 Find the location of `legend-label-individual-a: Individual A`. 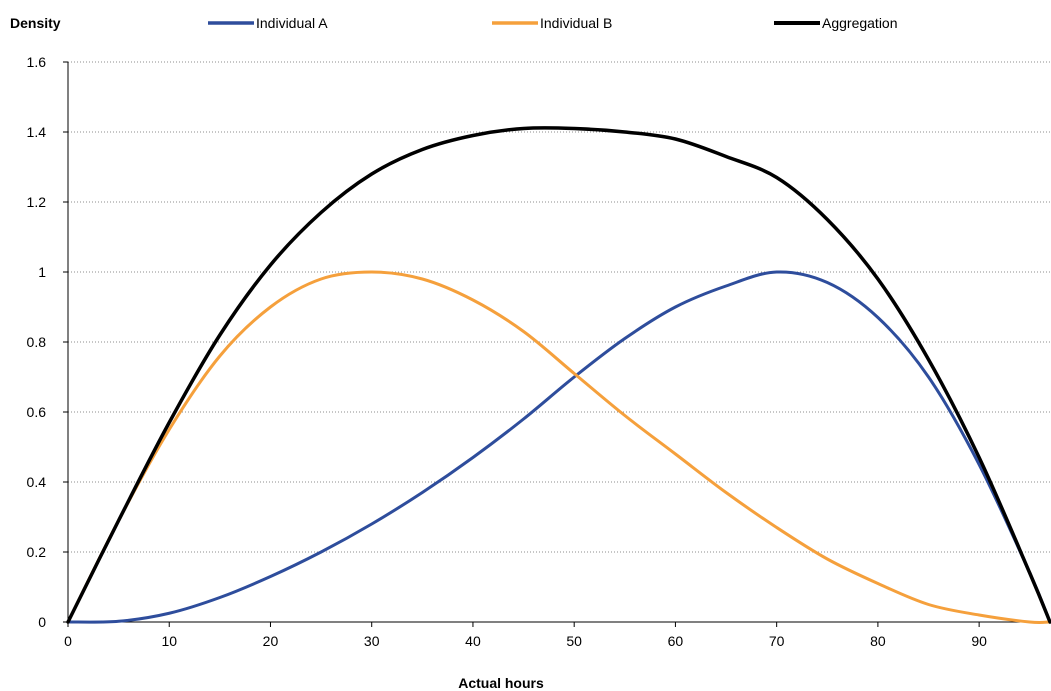

legend-label-individual-a: Individual A is located at coordinates (292, 23).